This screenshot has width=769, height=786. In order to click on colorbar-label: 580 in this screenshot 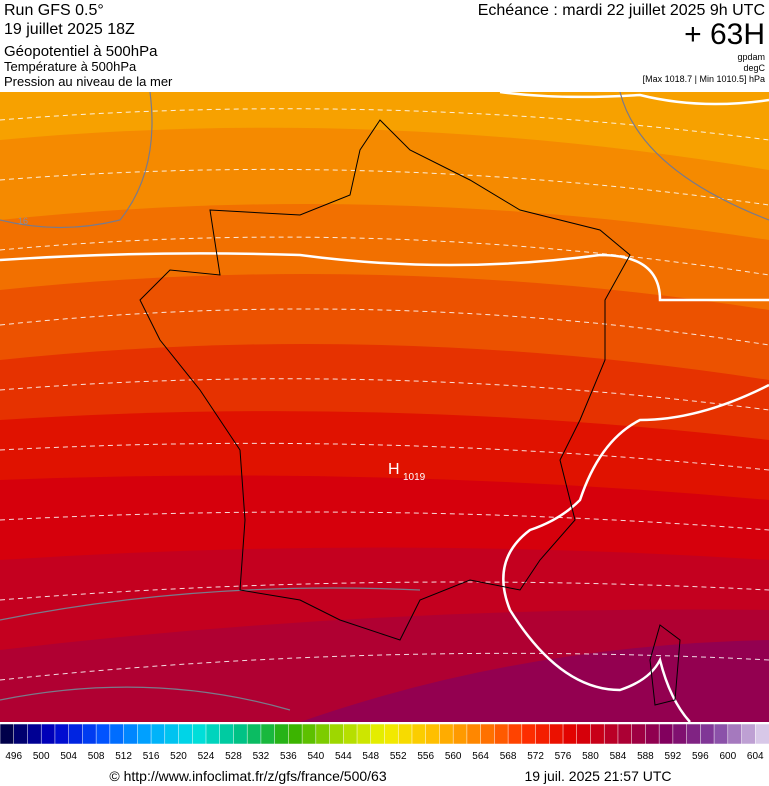, I will do `click(590, 756)`.